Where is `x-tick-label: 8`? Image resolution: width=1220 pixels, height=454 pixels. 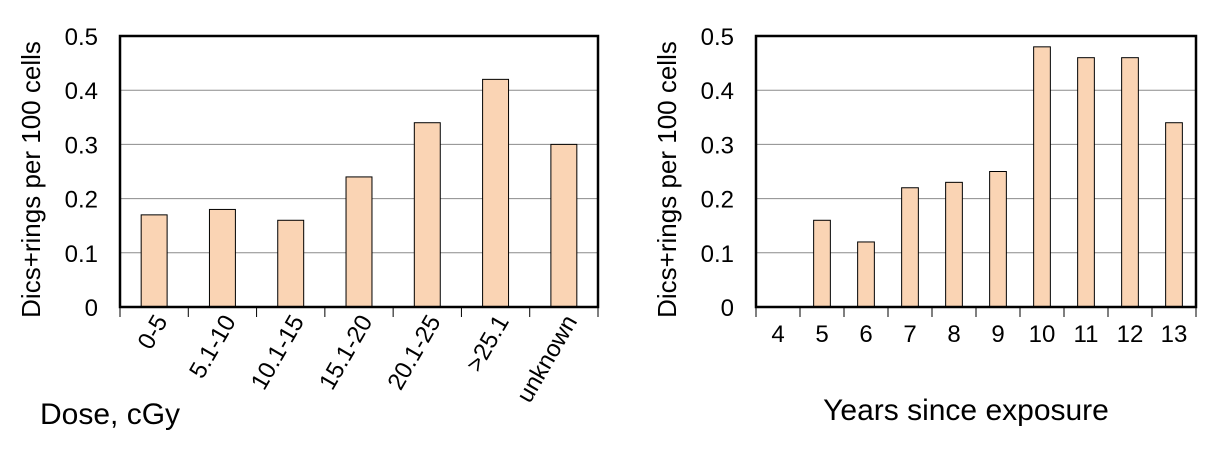 x-tick-label: 8 is located at coordinates (953, 334).